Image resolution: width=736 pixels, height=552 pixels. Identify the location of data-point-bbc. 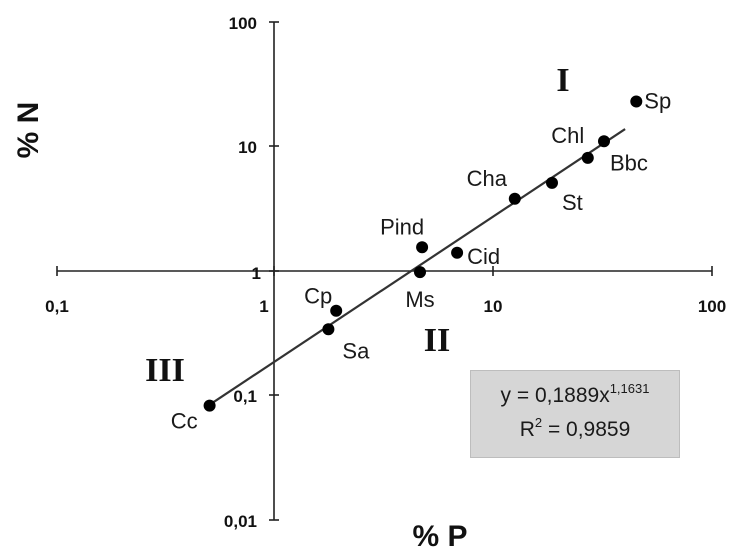
(604, 141).